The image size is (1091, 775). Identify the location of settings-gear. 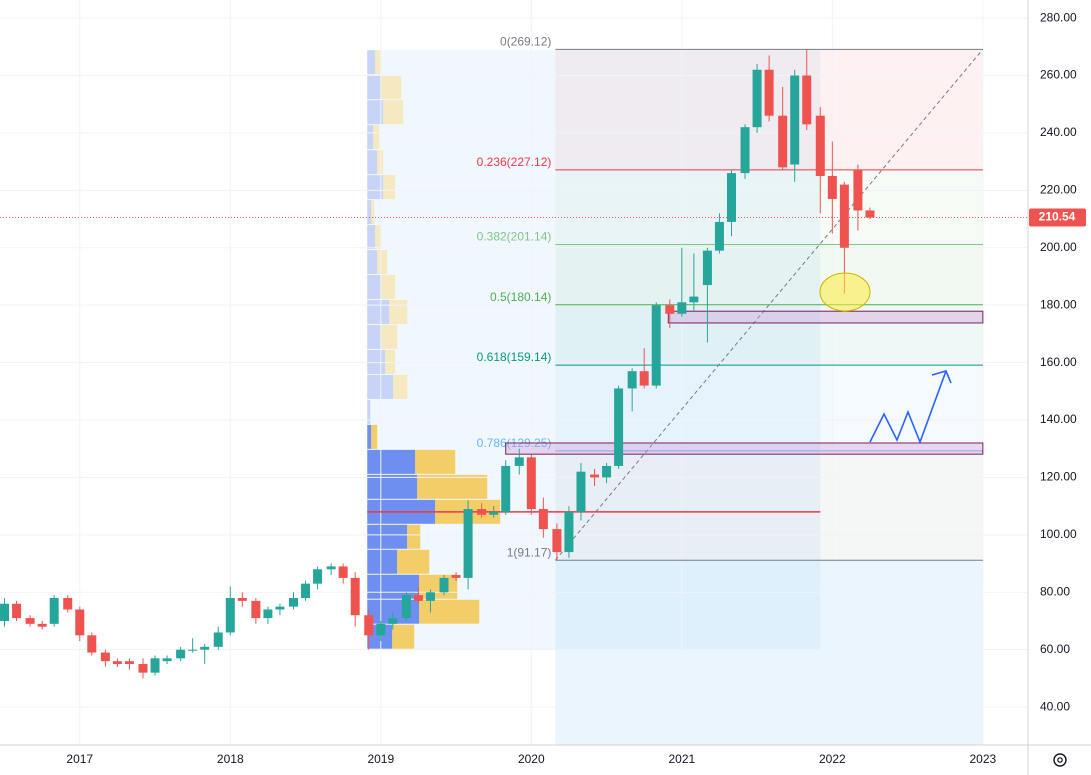
(1060, 760).